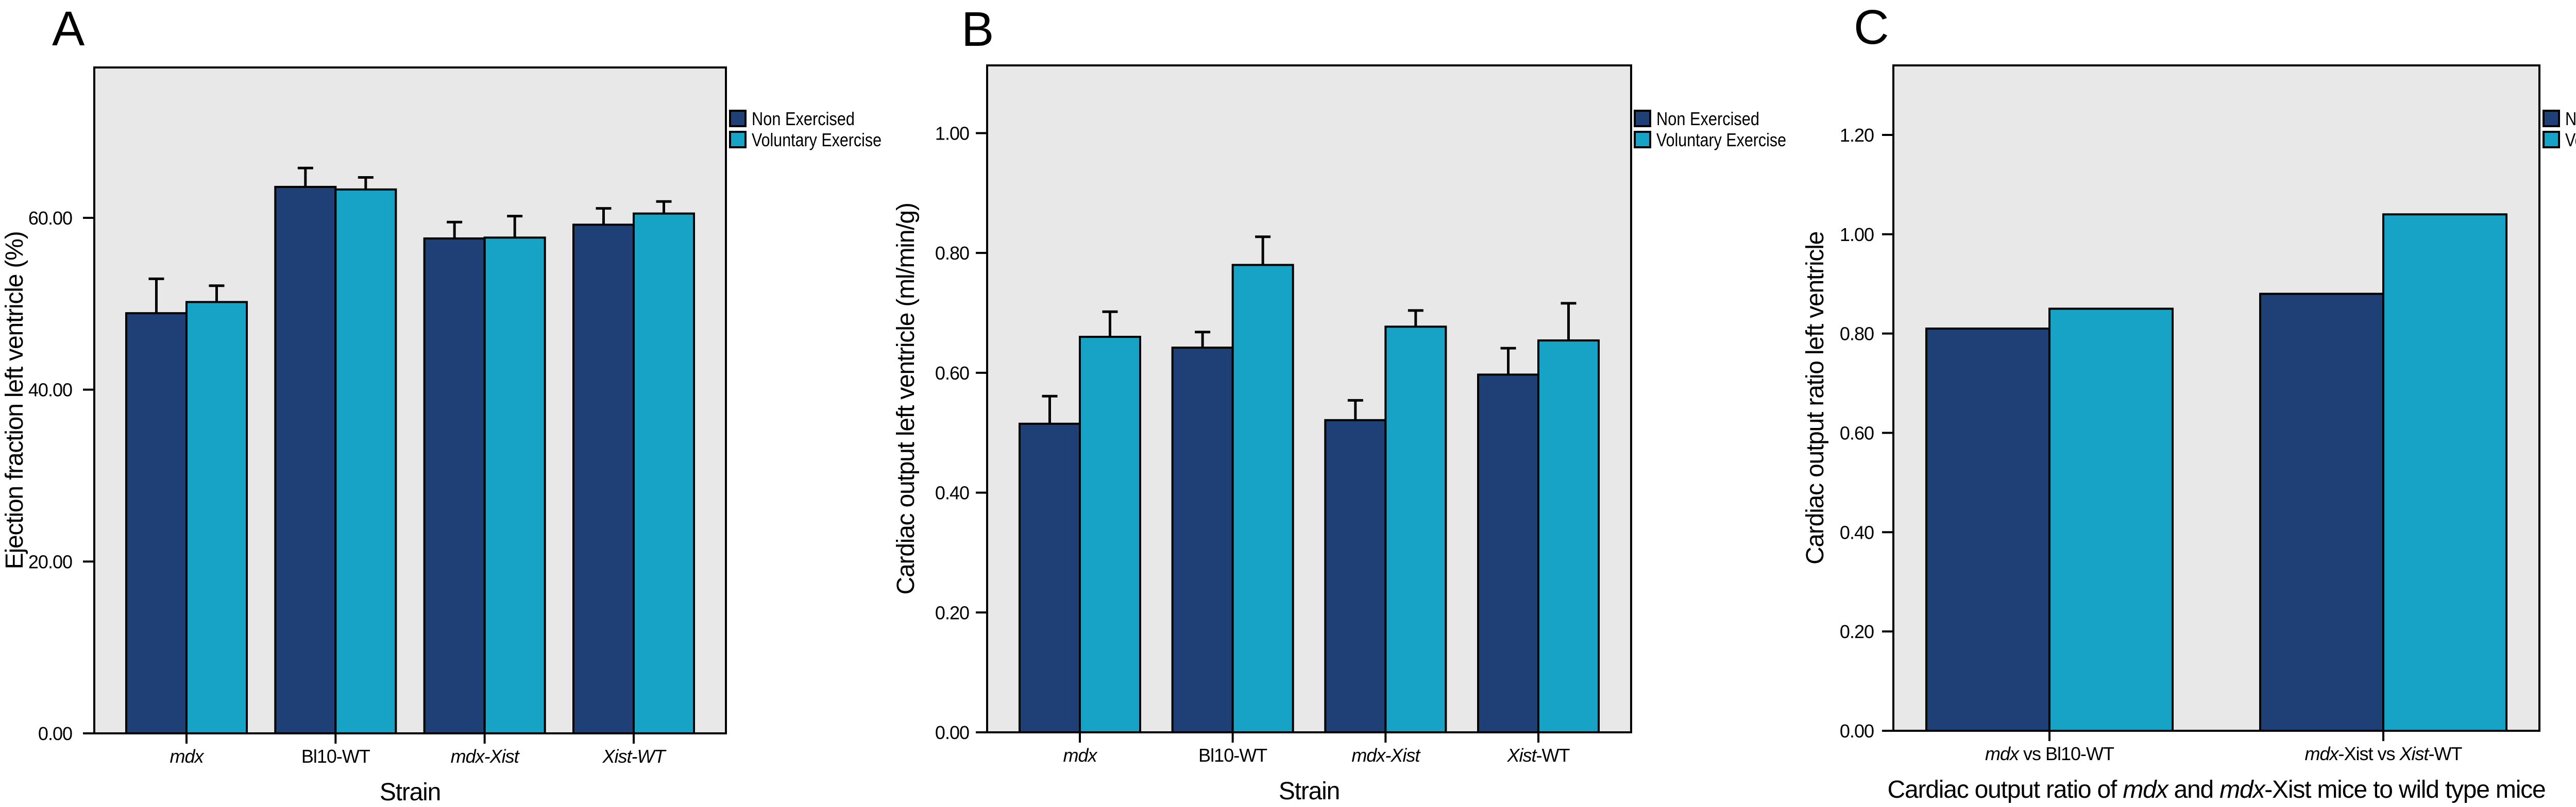  What do you see at coordinates (1110, 535) in the screenshot?
I see `panel-b-bar-mdx-voluntary-exercise` at bounding box center [1110, 535].